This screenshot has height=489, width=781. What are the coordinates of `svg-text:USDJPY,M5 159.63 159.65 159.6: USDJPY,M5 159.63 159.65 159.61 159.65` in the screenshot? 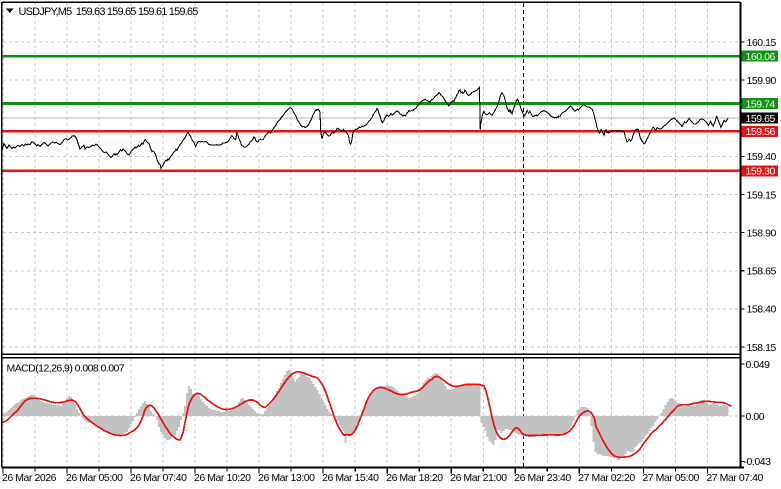 It's located at (109, 12).